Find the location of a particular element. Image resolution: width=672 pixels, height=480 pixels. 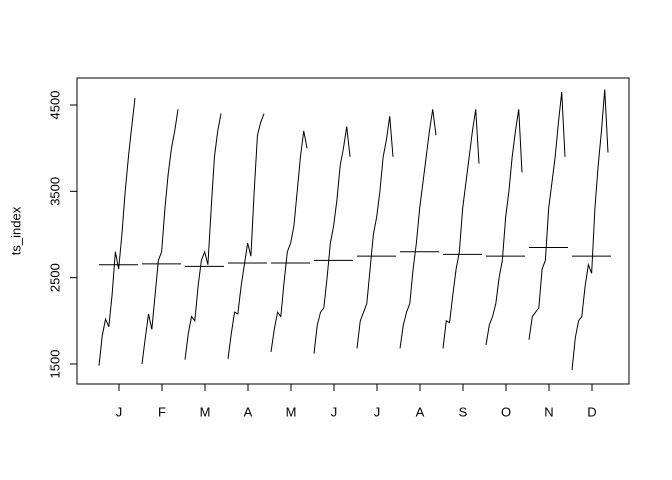

y-tick-label: 2500 is located at coordinates (54, 277).